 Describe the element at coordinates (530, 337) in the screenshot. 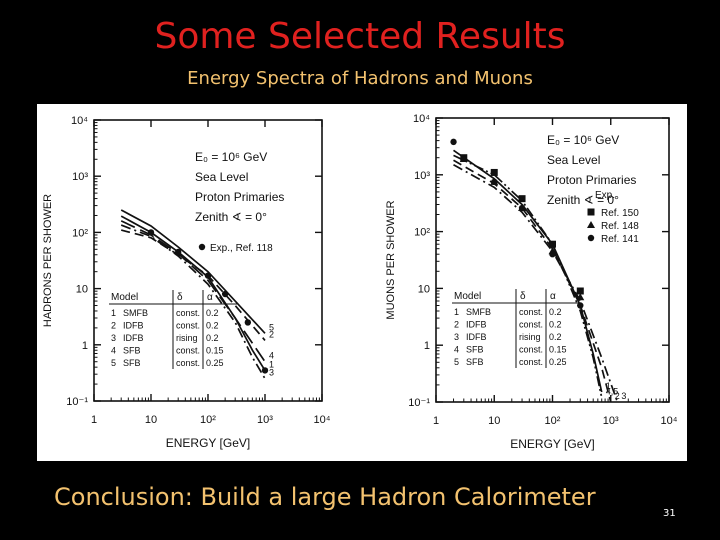

I see `model-table-cell: rising` at that location.